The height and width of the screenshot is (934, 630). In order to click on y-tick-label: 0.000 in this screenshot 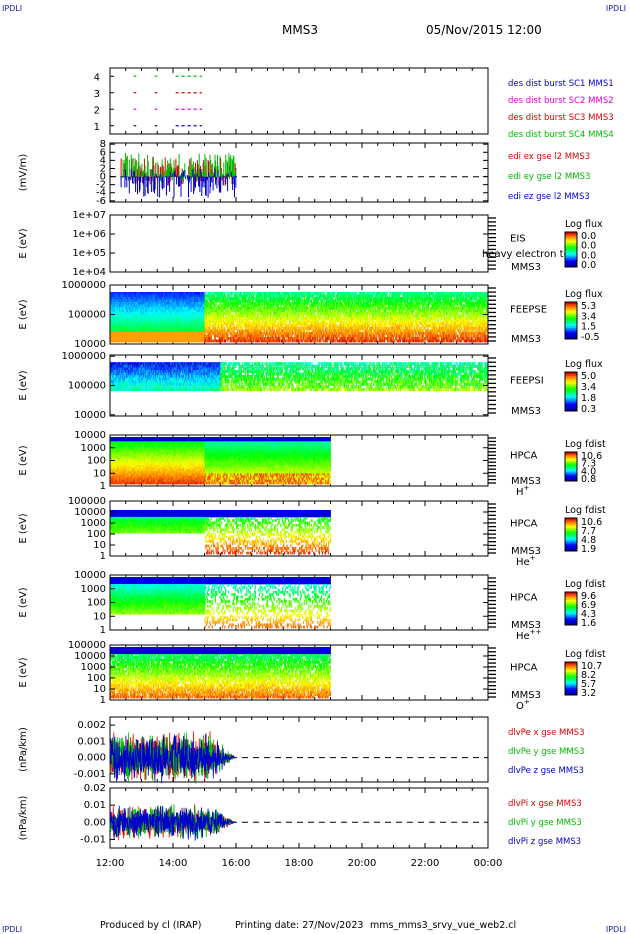, I will do `click(91, 758)`.